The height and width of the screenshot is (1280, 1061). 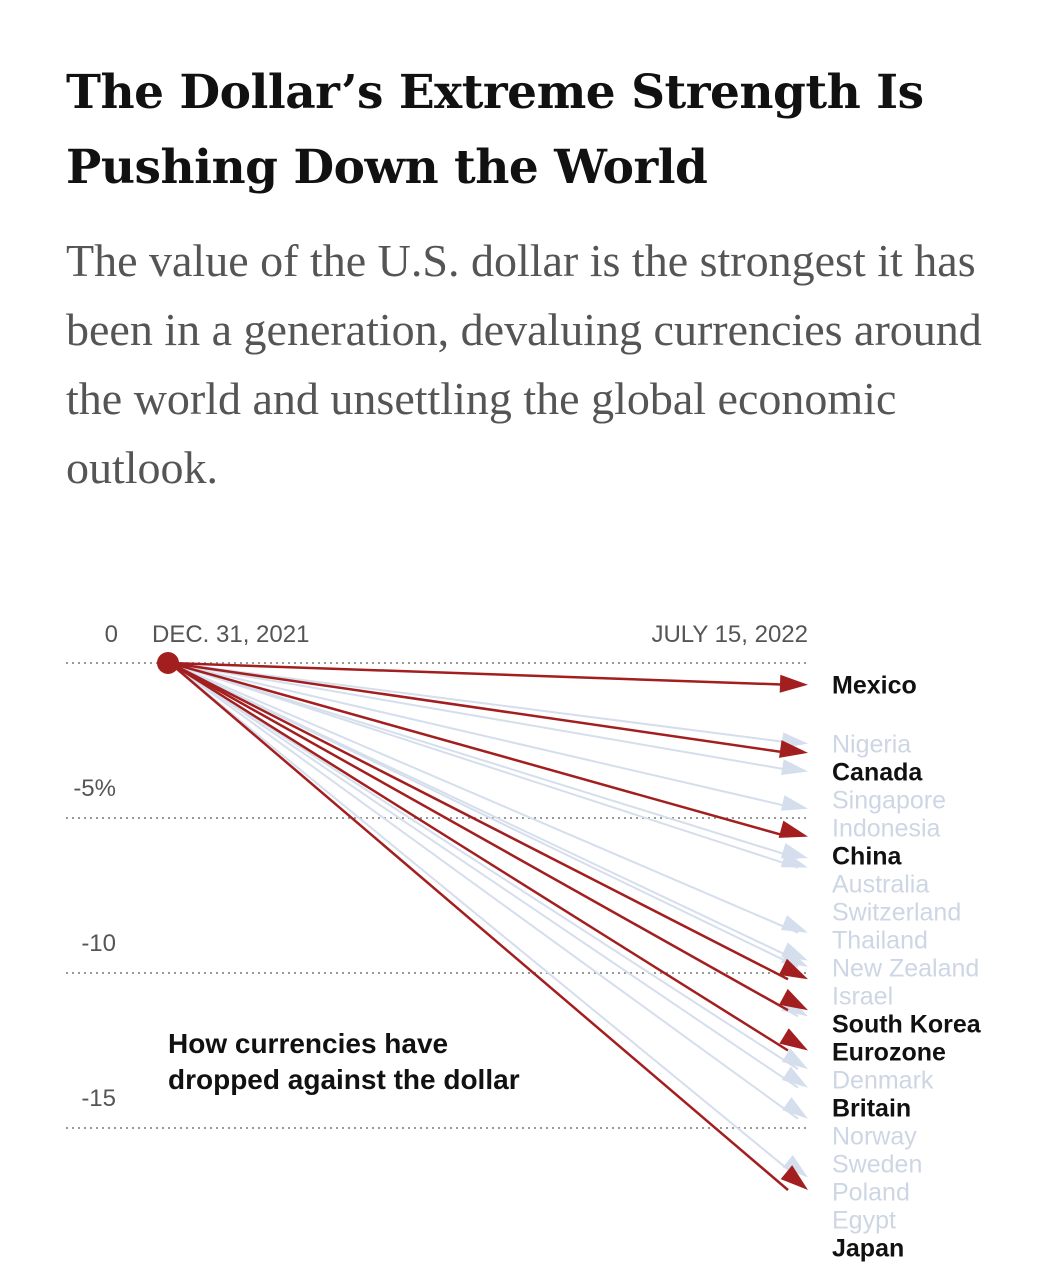 I want to click on label-egypt: Egypt, so click(x=864, y=1221).